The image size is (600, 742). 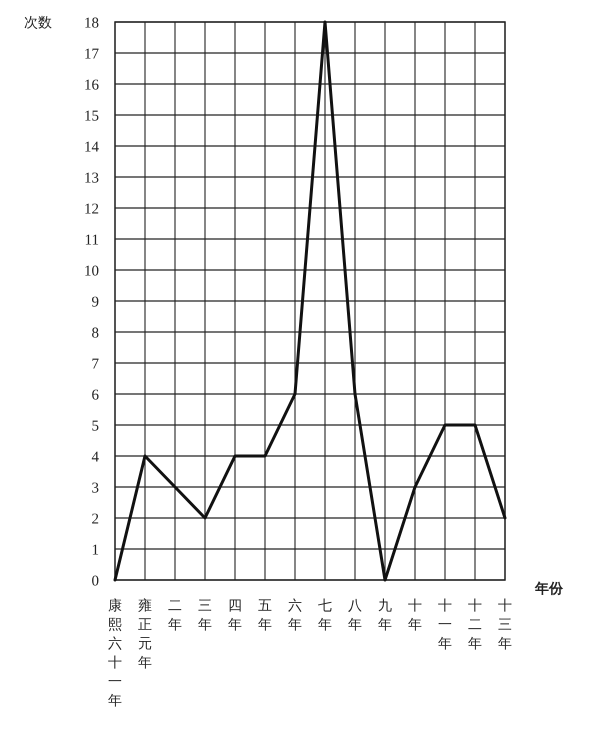 What do you see at coordinates (95, 488) in the screenshot?
I see `y-tick-label: 3` at bounding box center [95, 488].